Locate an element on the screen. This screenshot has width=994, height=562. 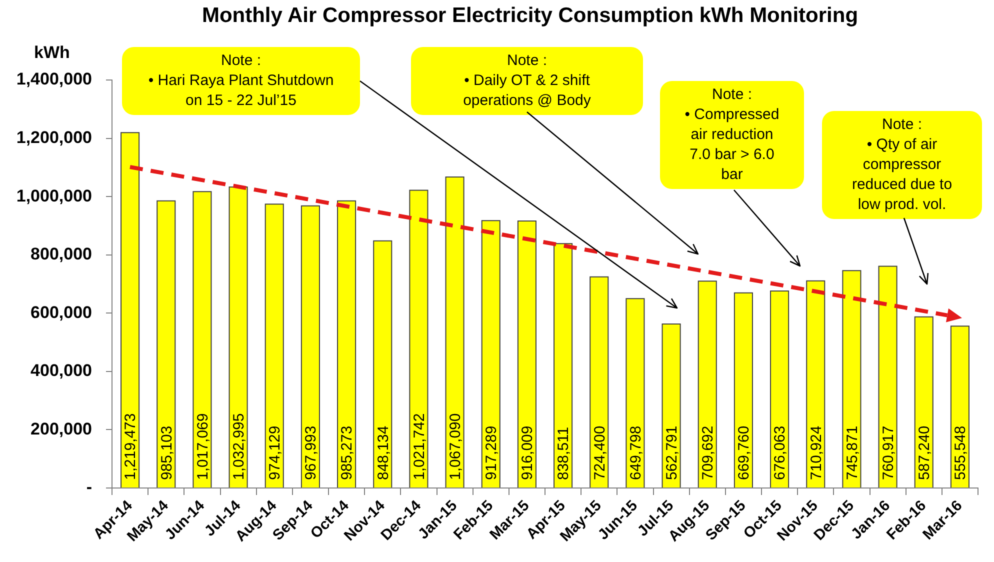
data-label: 1,021,742 is located at coordinates (419, 446).